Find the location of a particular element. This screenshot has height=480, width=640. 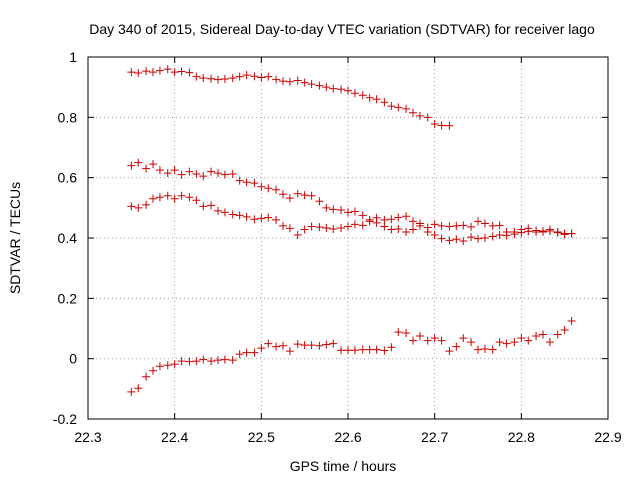

y-tick-label: 0.6 is located at coordinates (68, 178).